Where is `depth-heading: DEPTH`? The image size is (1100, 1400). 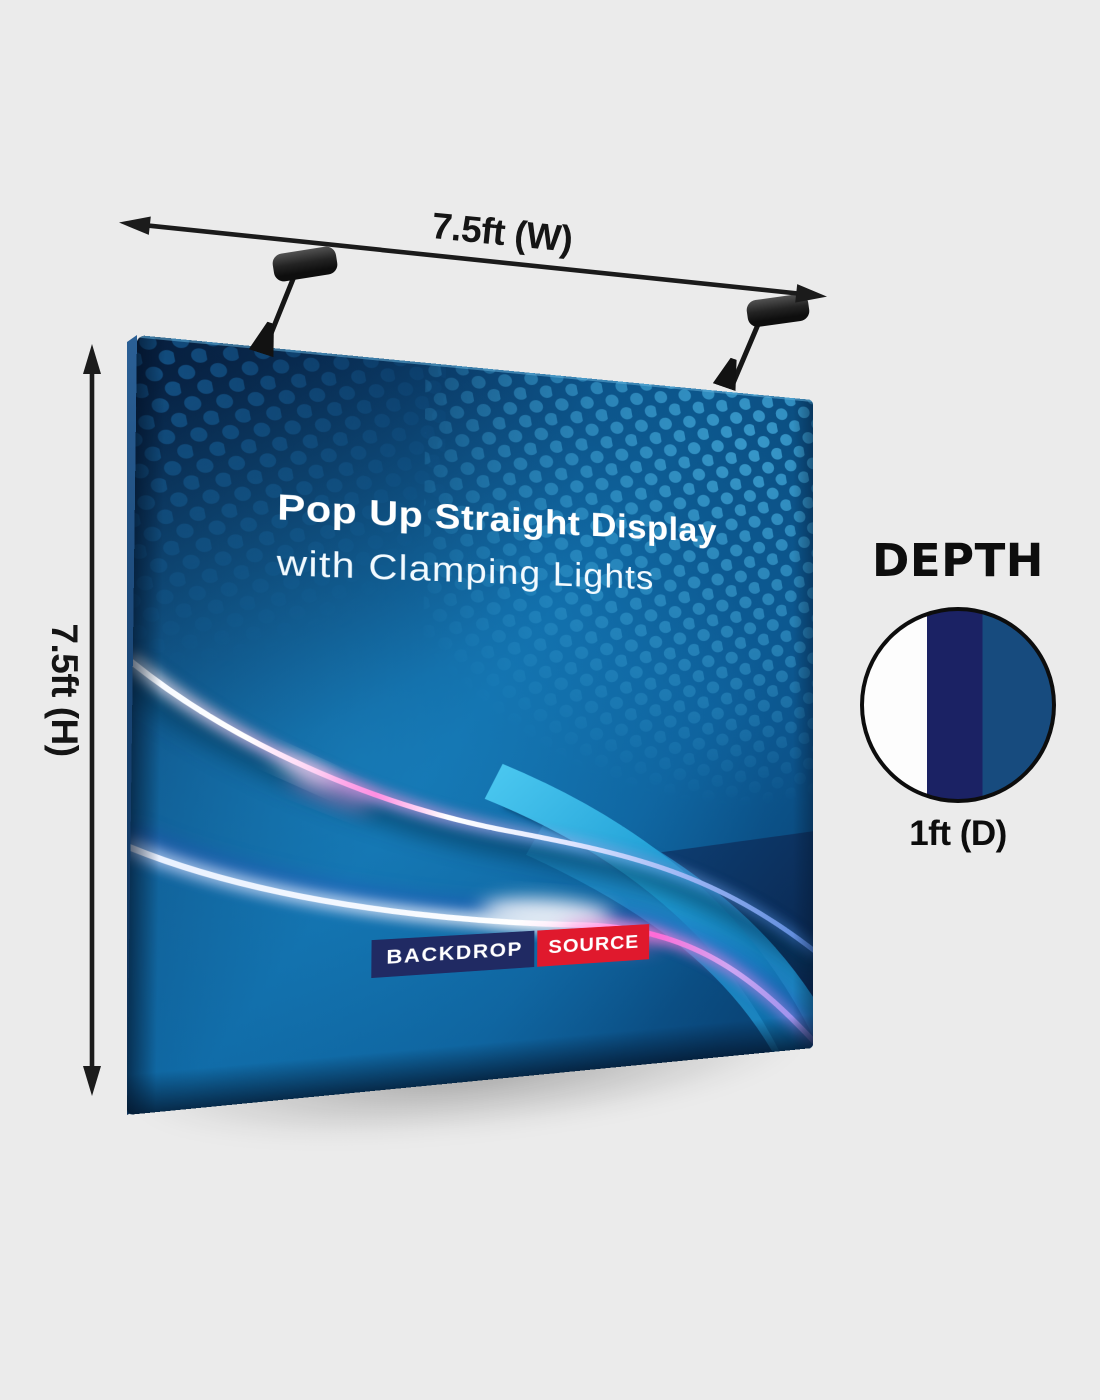 depth-heading: DEPTH is located at coordinates (958, 560).